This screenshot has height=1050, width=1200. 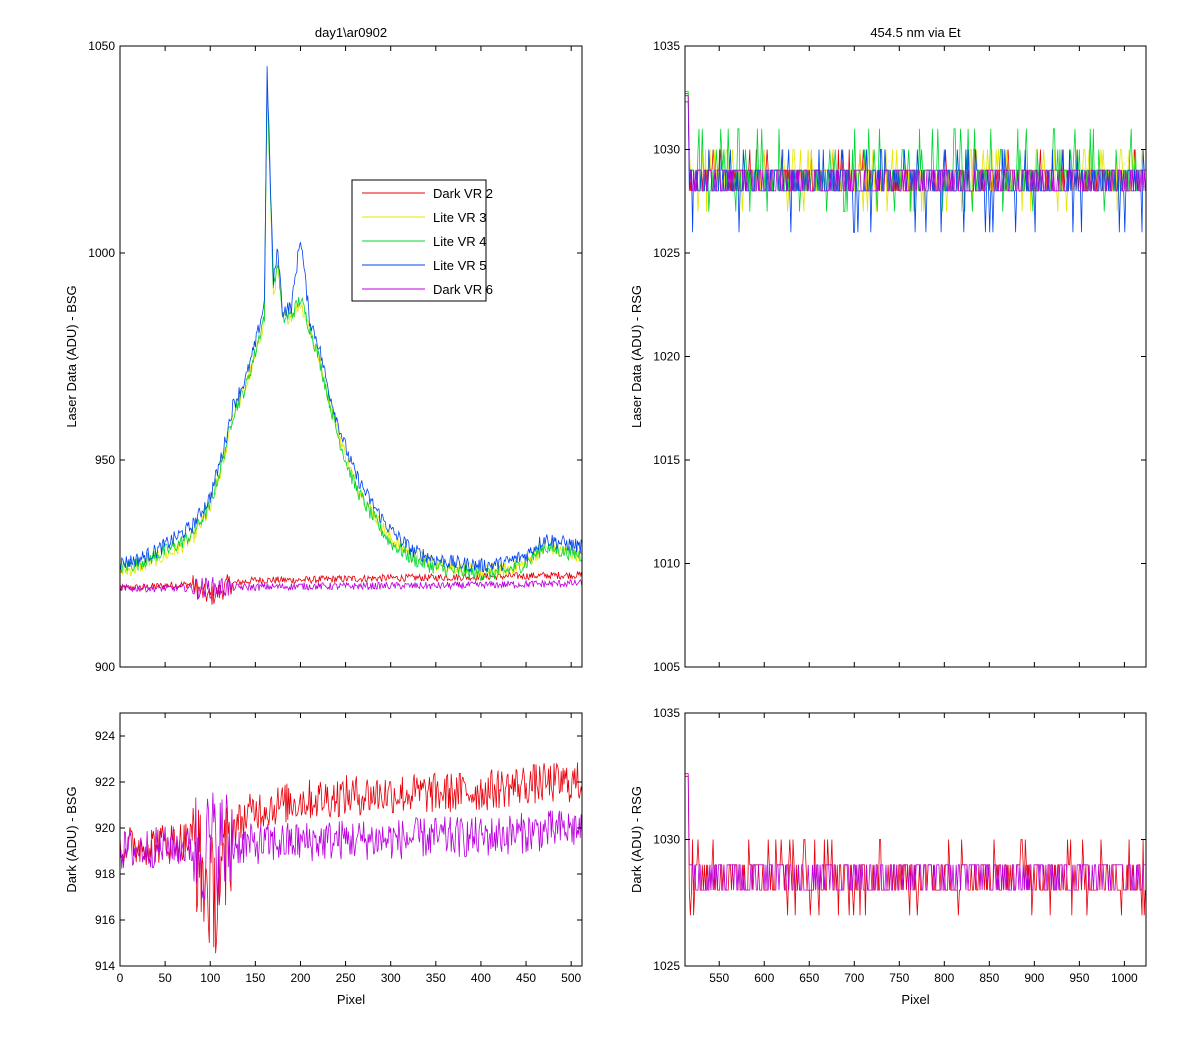 I want to click on legend-label: Dark VR 6, so click(x=463, y=289).